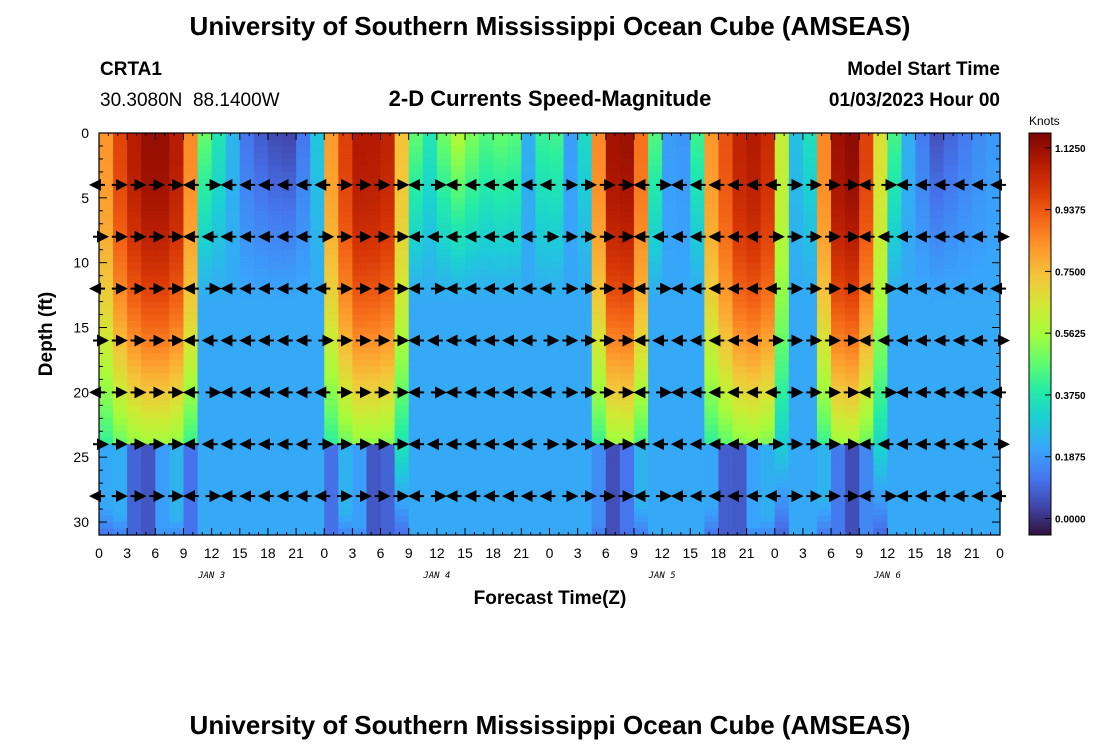 The image size is (1100, 750). What do you see at coordinates (550, 98) in the screenshot?
I see `chart-subtitle: 2-D Currents Speed-Magnitude` at bounding box center [550, 98].